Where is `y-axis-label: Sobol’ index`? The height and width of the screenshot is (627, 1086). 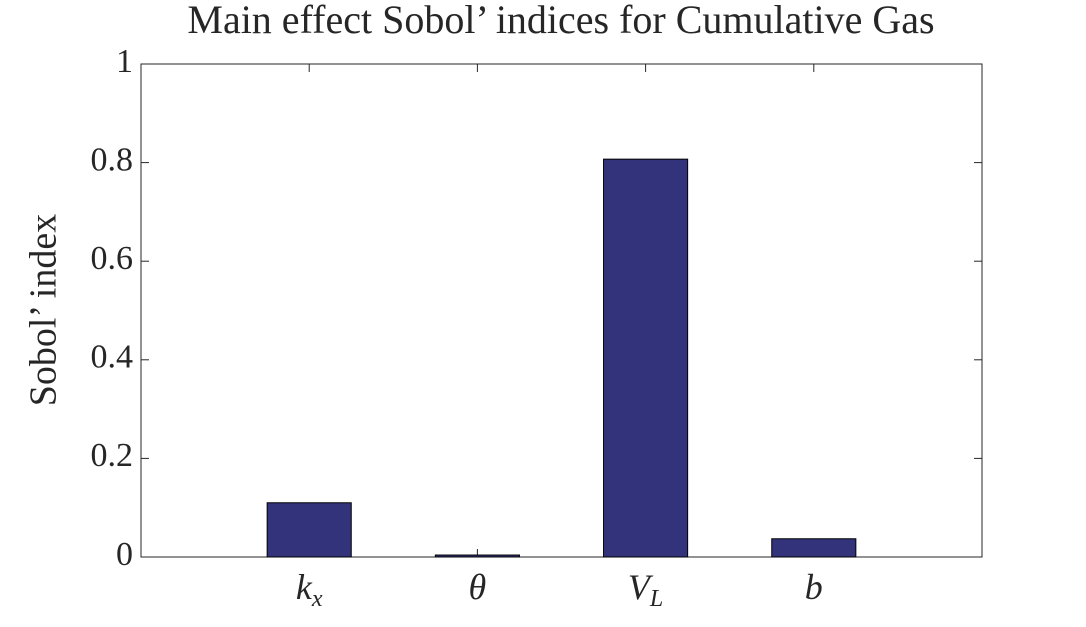
y-axis-label: Sobol’ index is located at coordinates (44, 310).